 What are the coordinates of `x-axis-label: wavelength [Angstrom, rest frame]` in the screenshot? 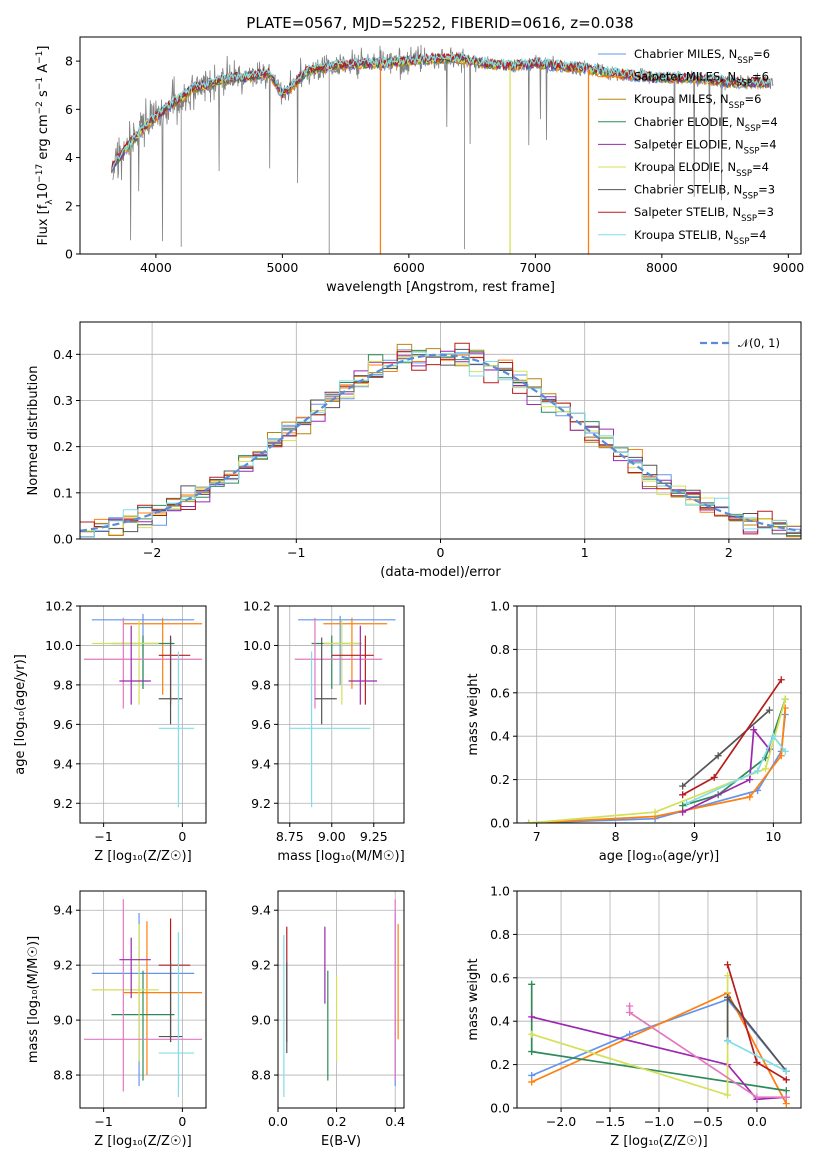 It's located at (440, 287).